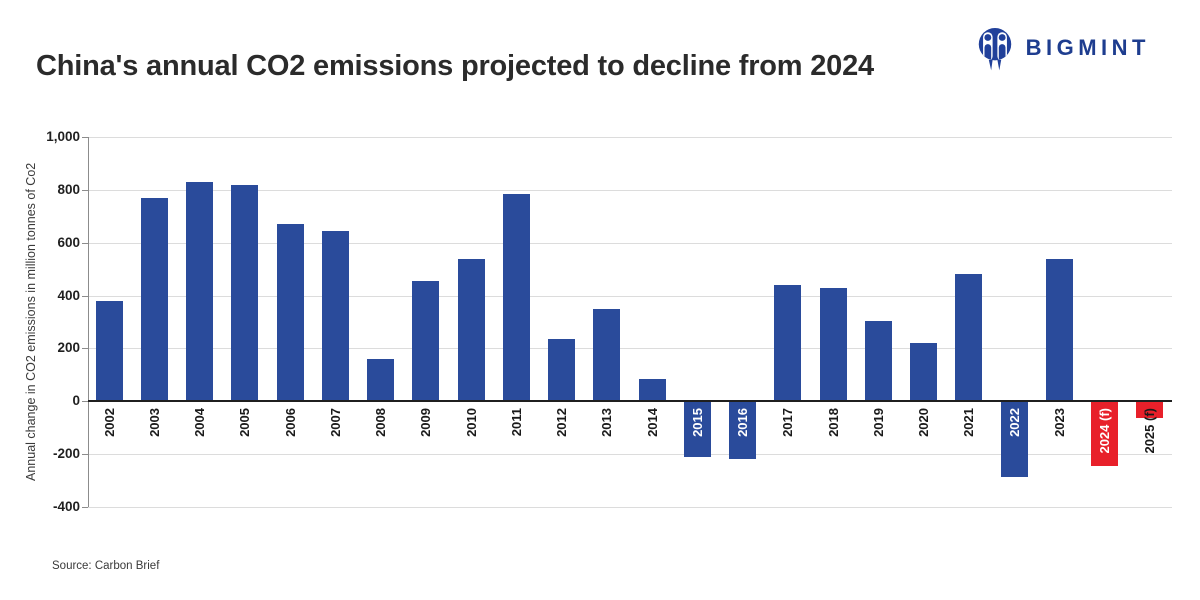  Describe the element at coordinates (607, 423) in the screenshot. I see `x-tick-label: 2013` at that location.